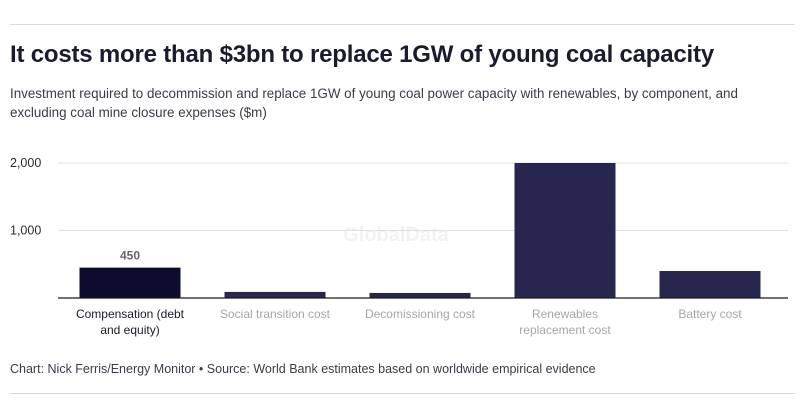  Describe the element at coordinates (402, 24) in the screenshot. I see `top-divider` at that location.